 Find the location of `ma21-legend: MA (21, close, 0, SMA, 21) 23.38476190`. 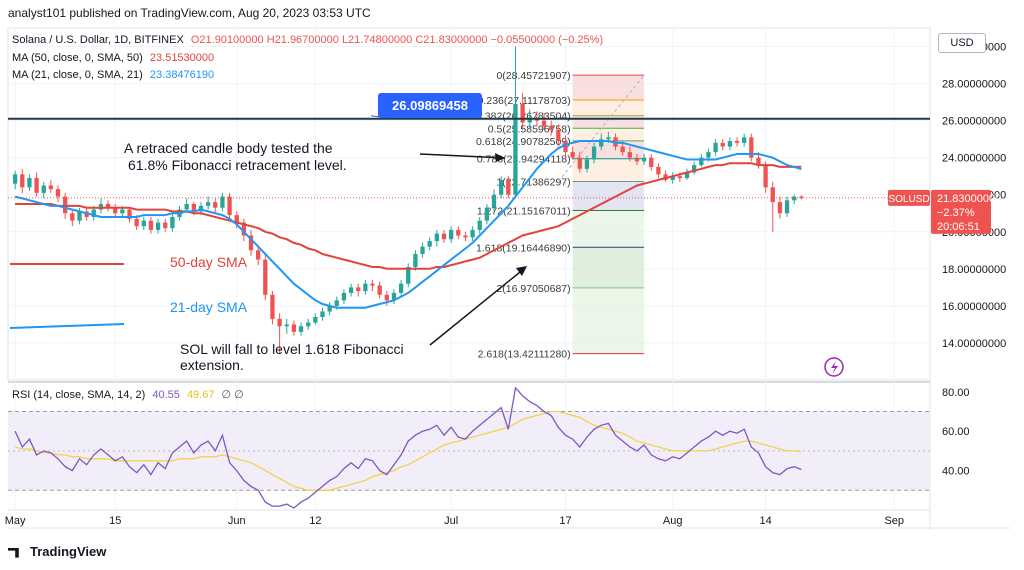

ma21-legend: MA (21, close, 0, SMA, 21) 23.38476190 is located at coordinates (113, 75).